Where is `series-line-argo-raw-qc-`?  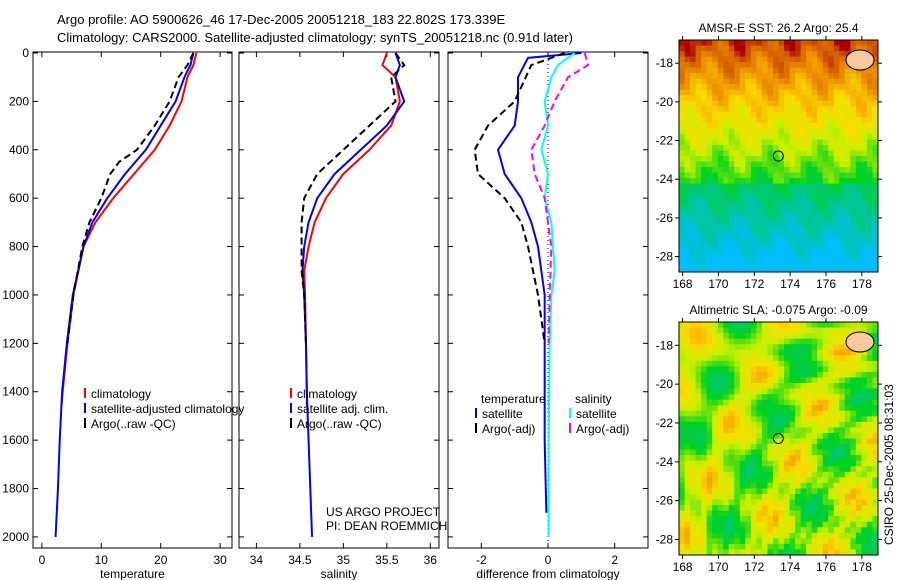 series-line-argo-raw-qc- is located at coordinates (130, 198).